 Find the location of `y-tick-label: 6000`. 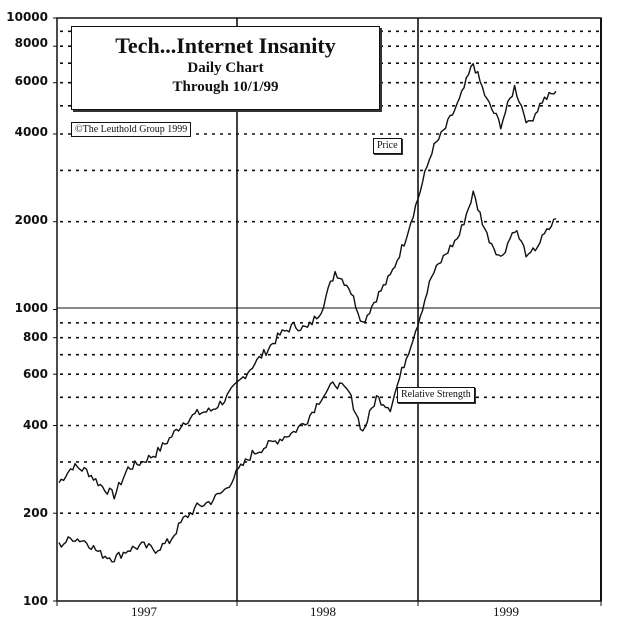

y-tick-label: 6000 is located at coordinates (31, 81).